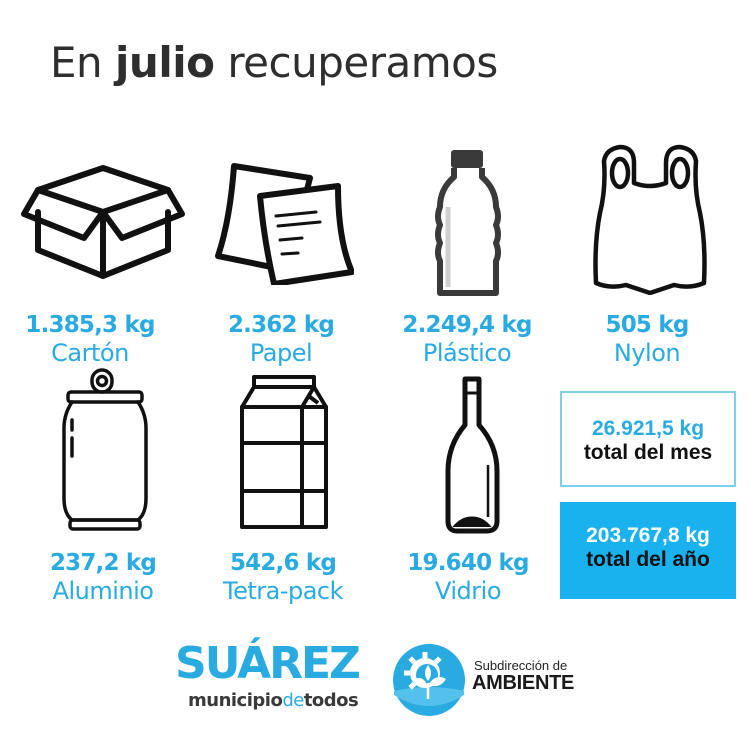  Describe the element at coordinates (647, 353) in the screenshot. I see `material-label: Nylon` at that location.